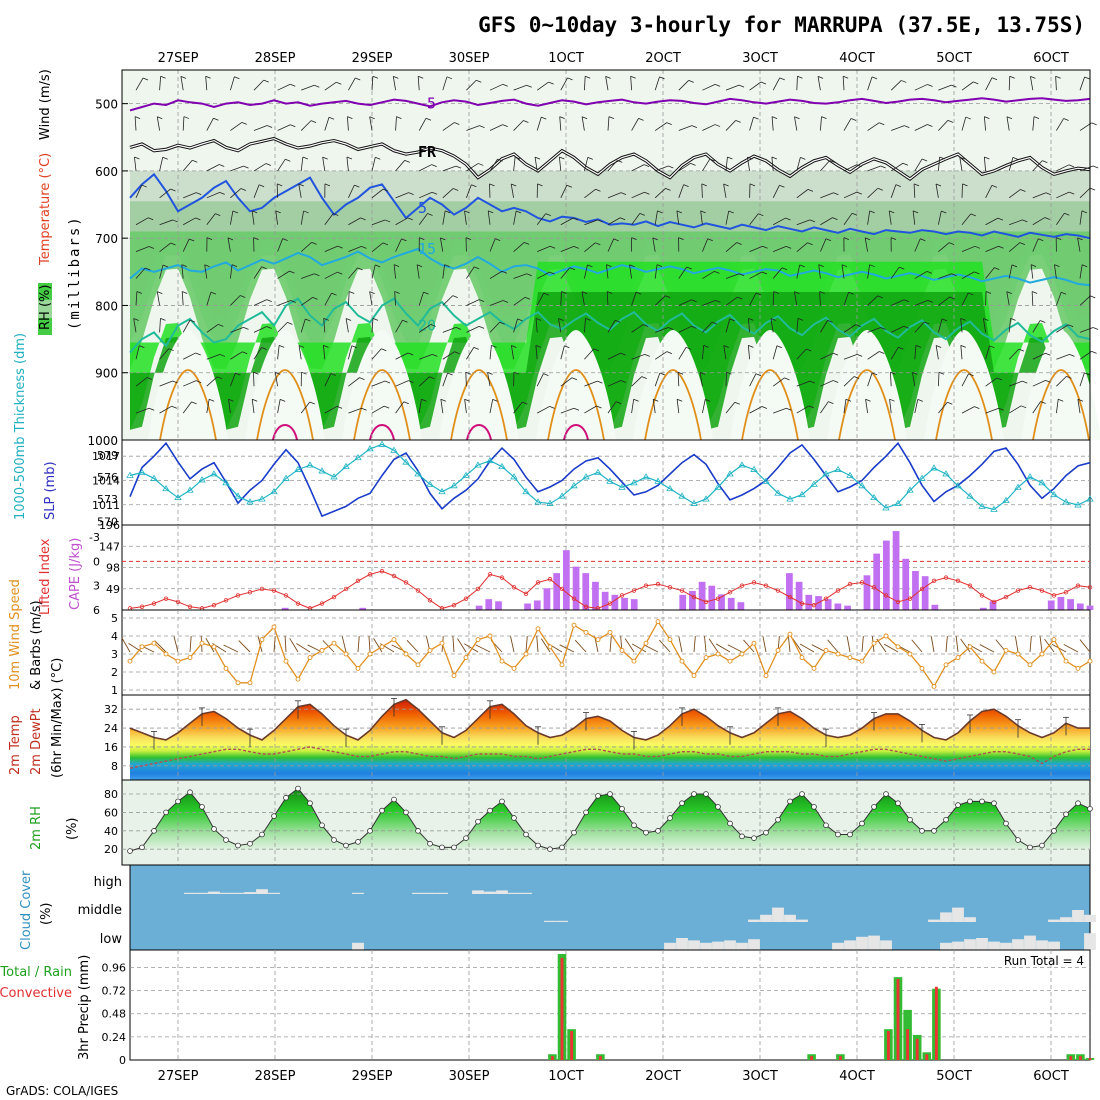 The image size is (1100, 1100). Describe the element at coordinates (36, 993) in the screenshot. I see `precip-label-convective: Convective` at that location.